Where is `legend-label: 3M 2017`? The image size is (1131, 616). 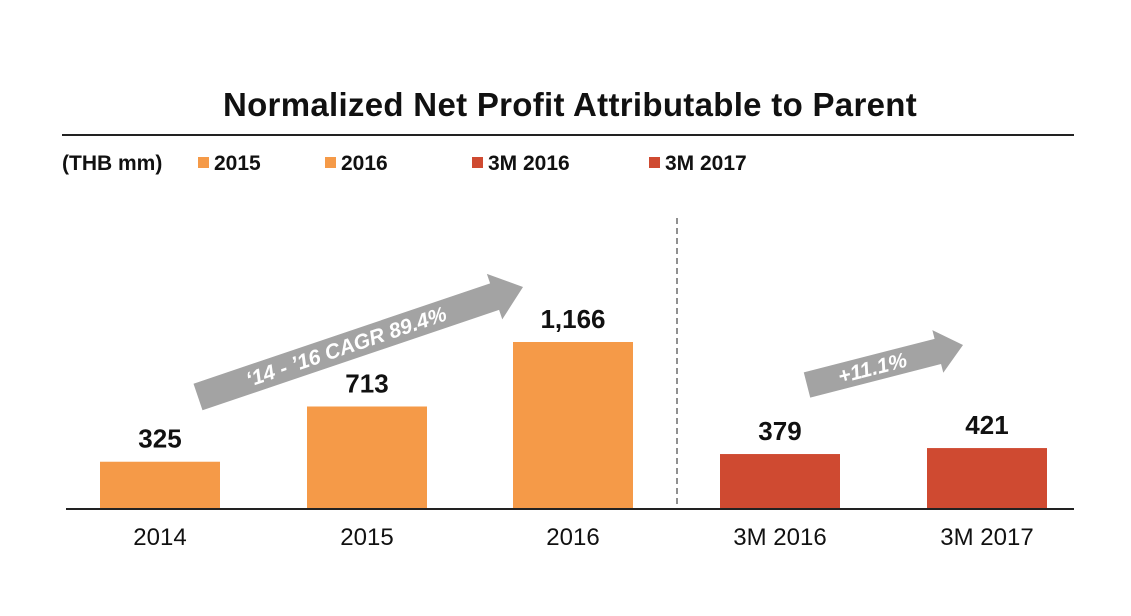
legend-label: 3M 2017 is located at coordinates (706, 163).